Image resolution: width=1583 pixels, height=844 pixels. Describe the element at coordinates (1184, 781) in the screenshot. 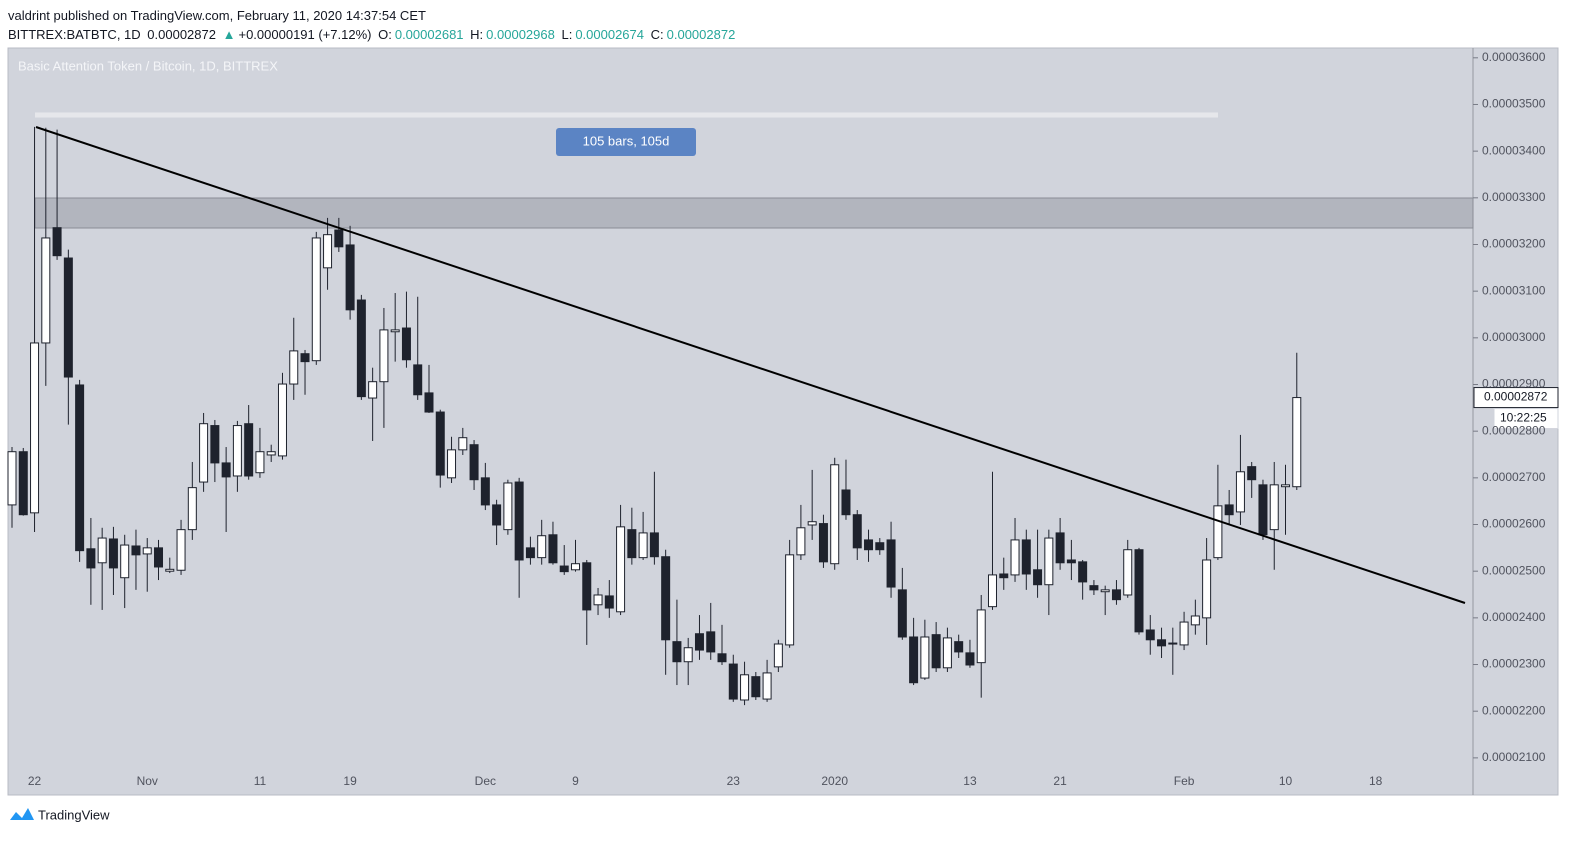

I see `x-tick-label: Feb` at that location.